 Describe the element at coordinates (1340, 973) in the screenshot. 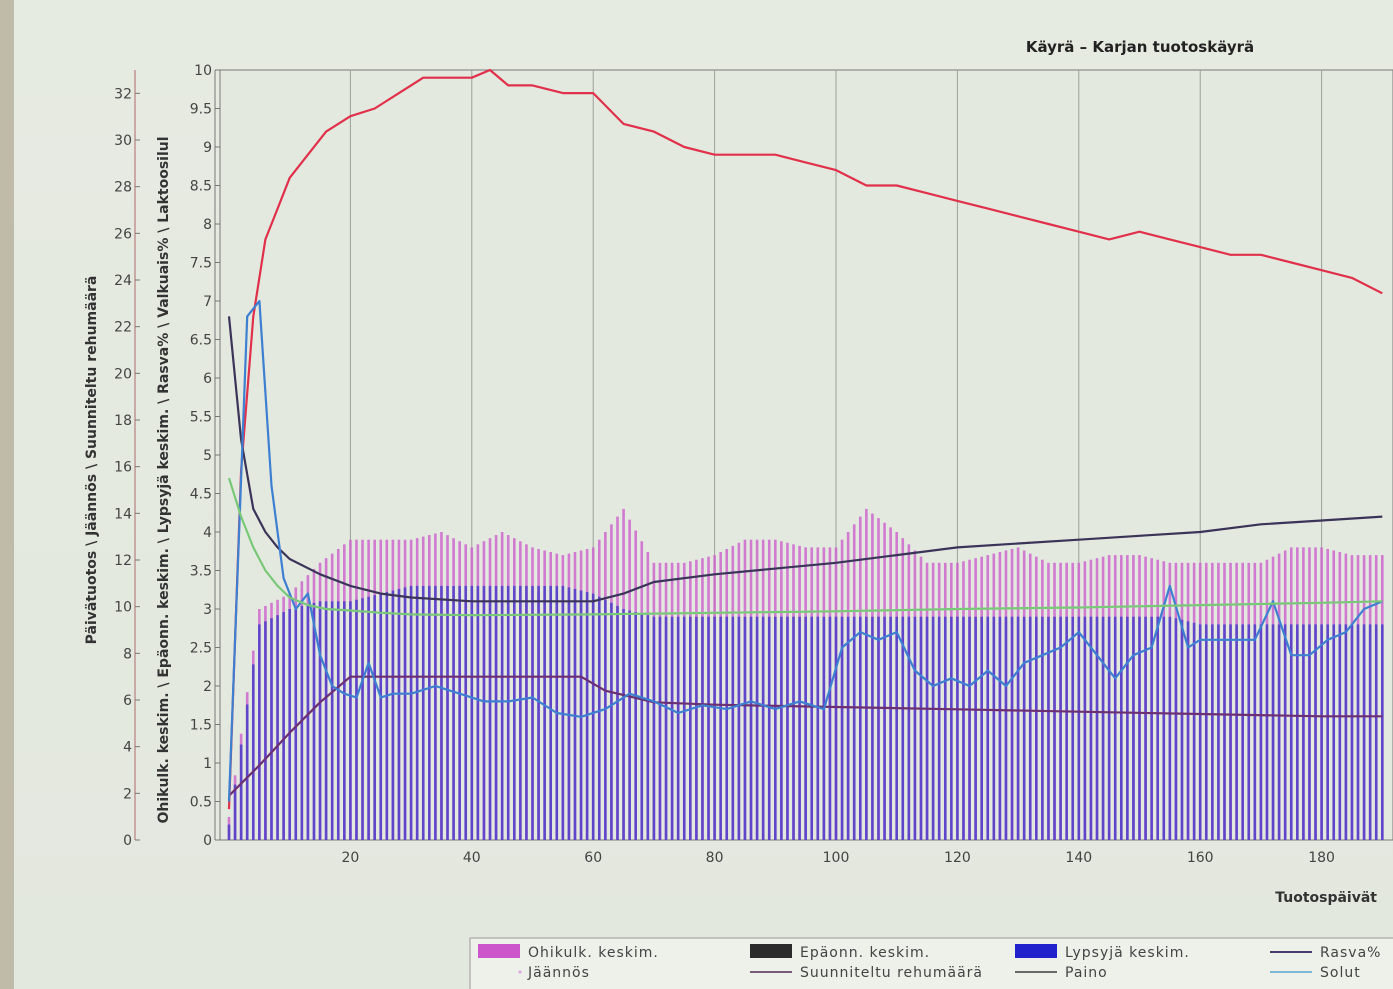

I see `legend-label: Solut` at that location.